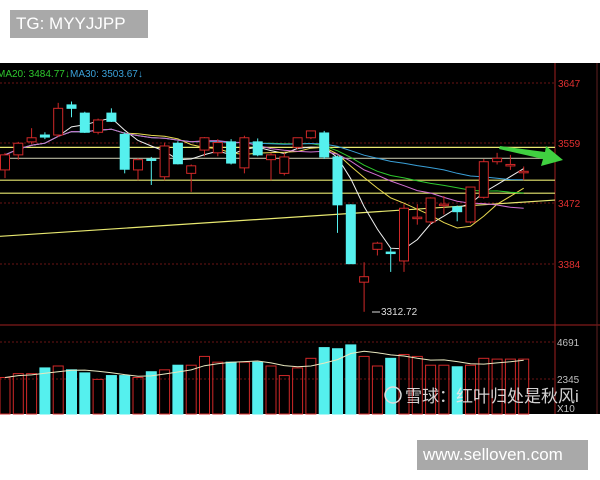  What do you see at coordinates (79, 24) in the screenshot?
I see `tg-watermark: TG: MYYJJPP` at bounding box center [79, 24].